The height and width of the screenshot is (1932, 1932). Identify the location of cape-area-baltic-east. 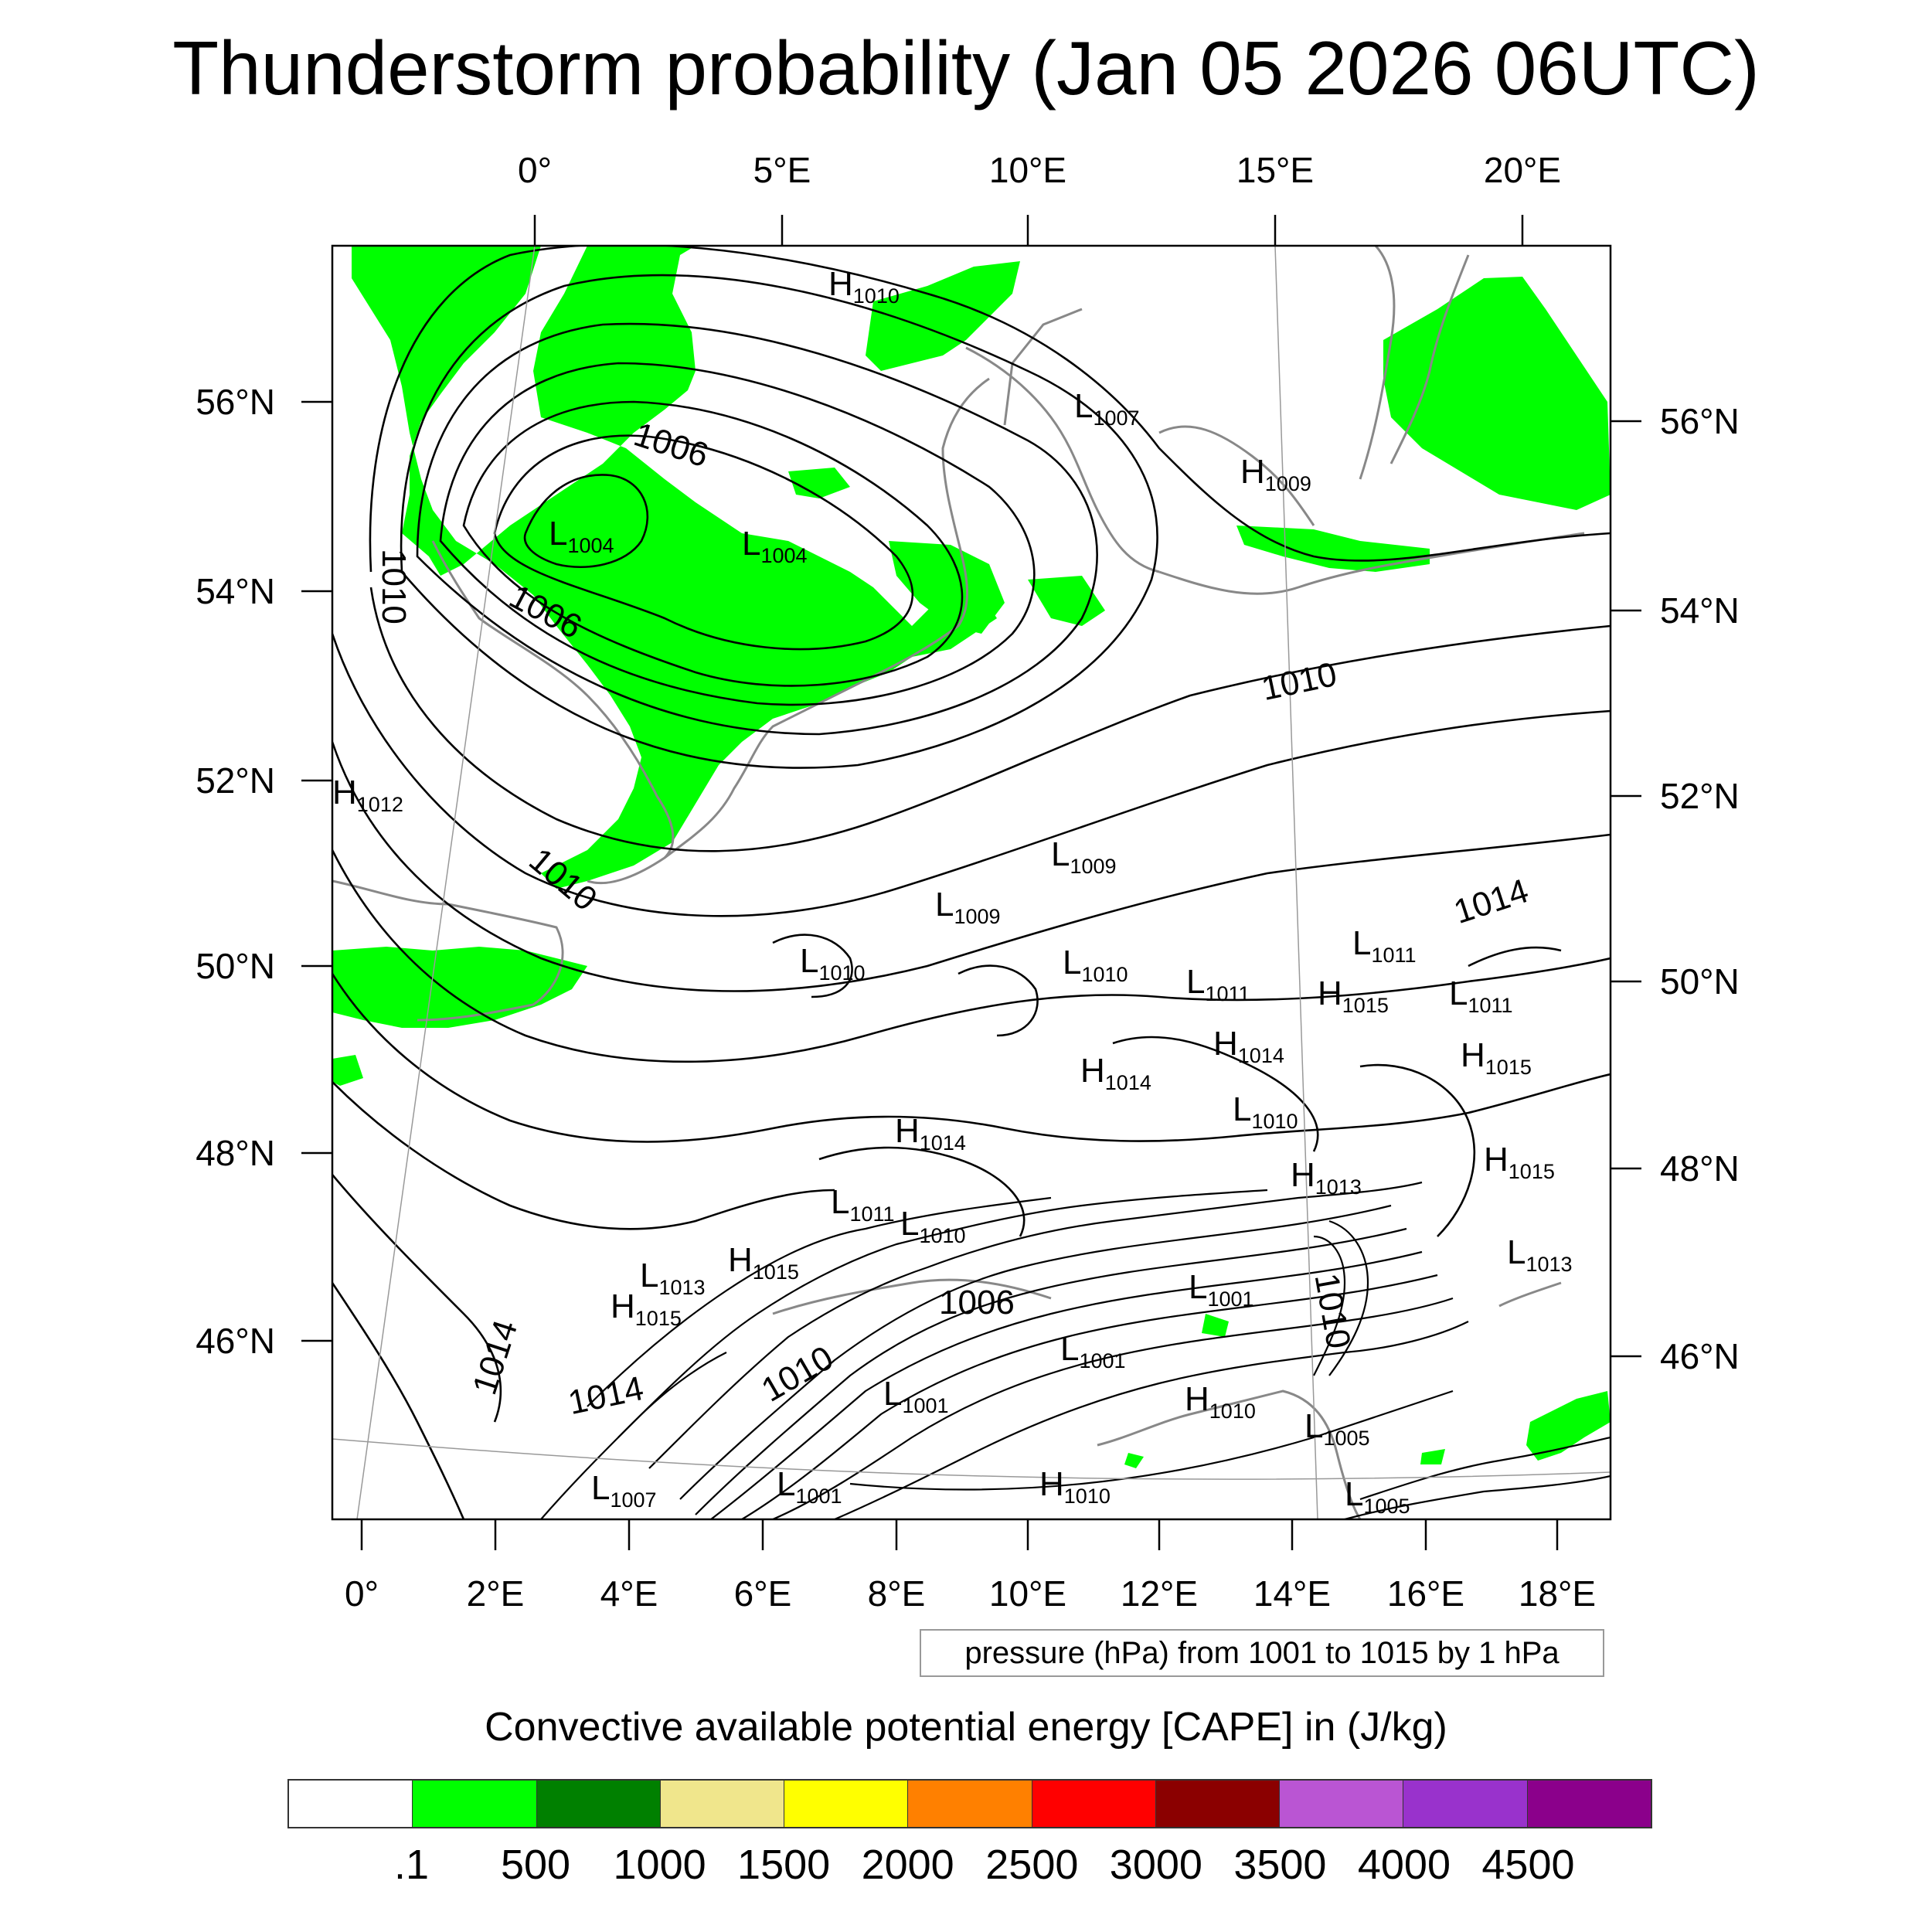
(1497, 394).